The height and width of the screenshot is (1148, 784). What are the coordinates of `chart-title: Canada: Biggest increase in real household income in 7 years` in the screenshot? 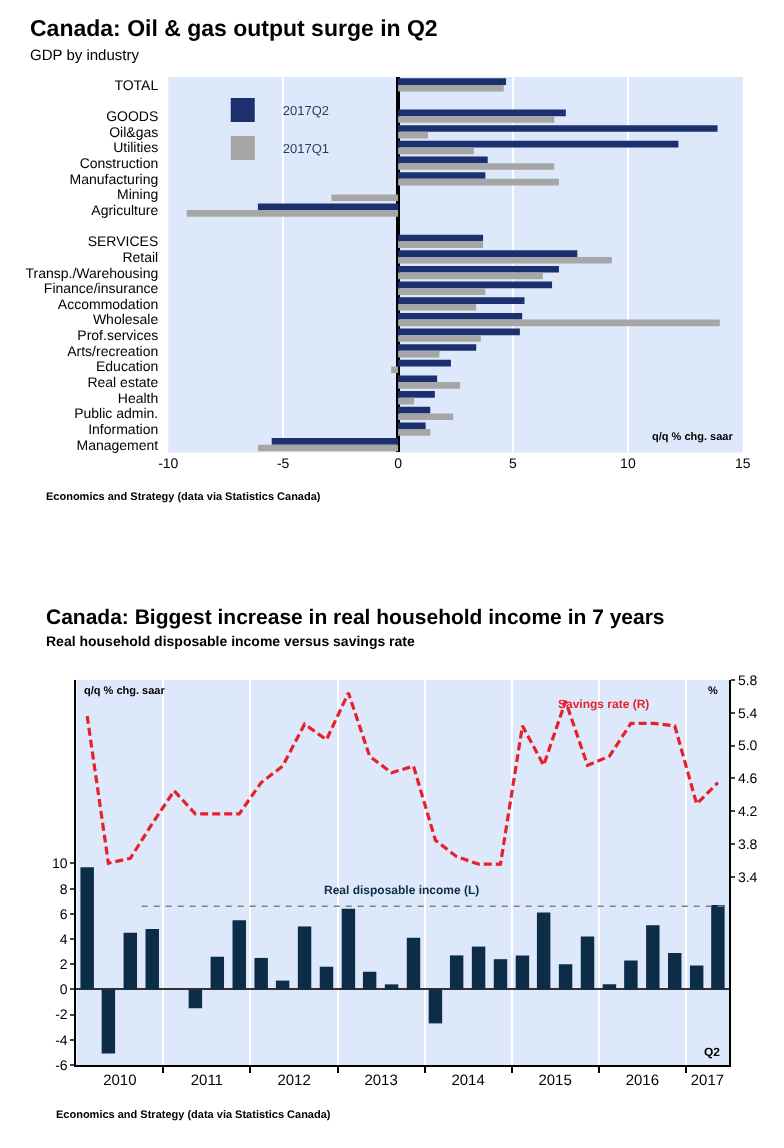 It's located at (355, 618).